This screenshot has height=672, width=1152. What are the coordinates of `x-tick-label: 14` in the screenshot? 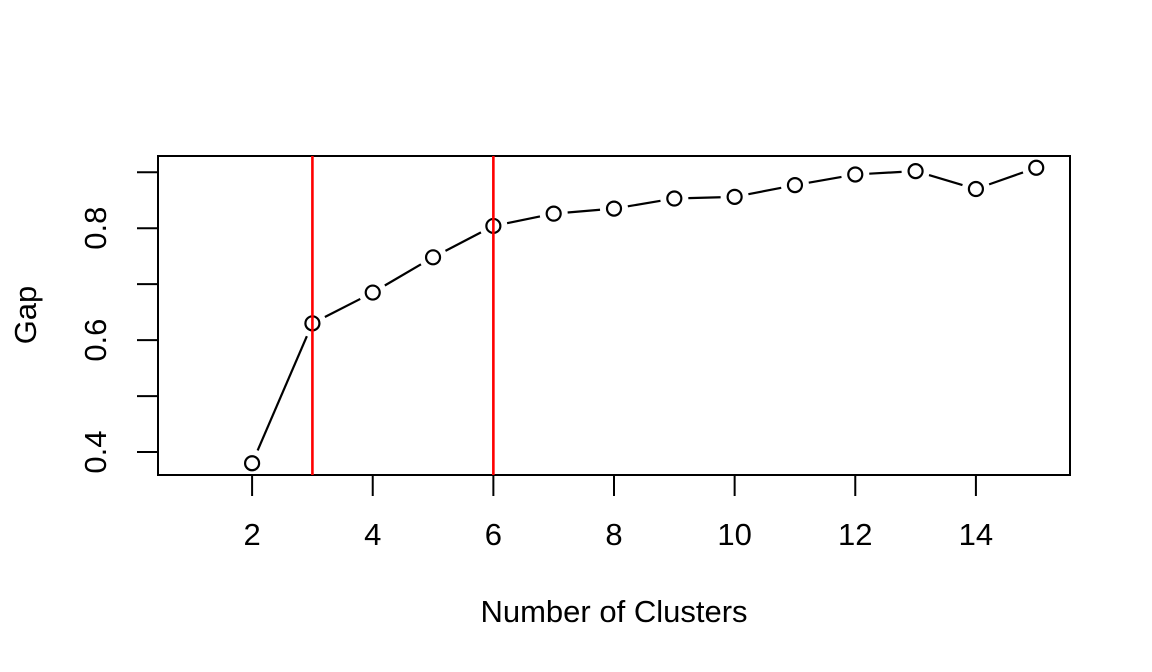 It's located at (976, 534).